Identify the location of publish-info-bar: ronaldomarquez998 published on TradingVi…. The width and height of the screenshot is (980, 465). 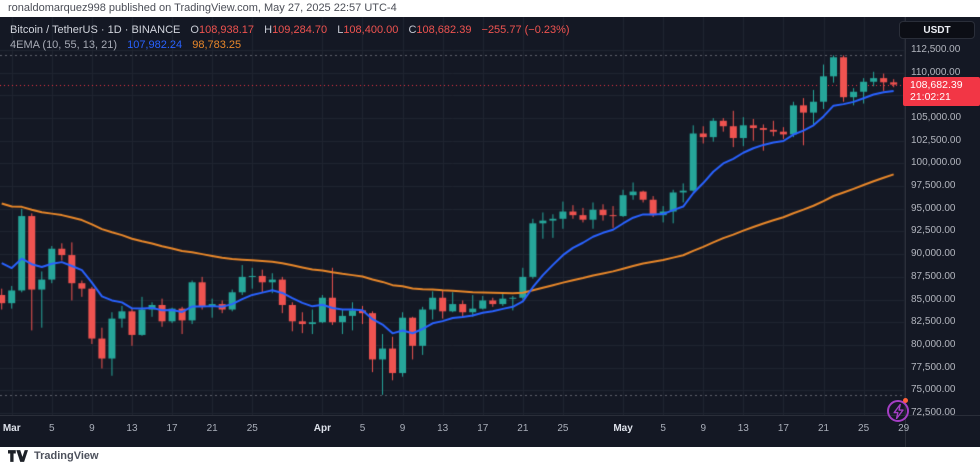
(490, 8).